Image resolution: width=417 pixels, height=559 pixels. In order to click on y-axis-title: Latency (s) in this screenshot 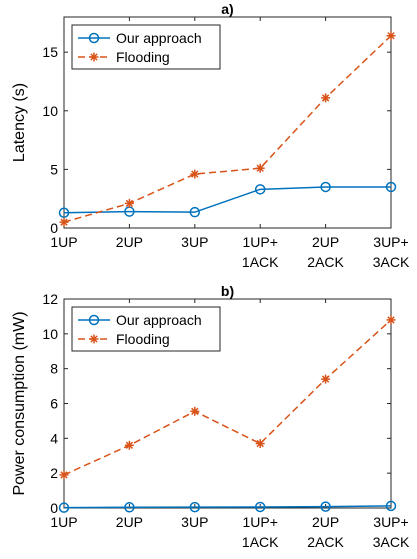, I will do `click(19, 122)`.